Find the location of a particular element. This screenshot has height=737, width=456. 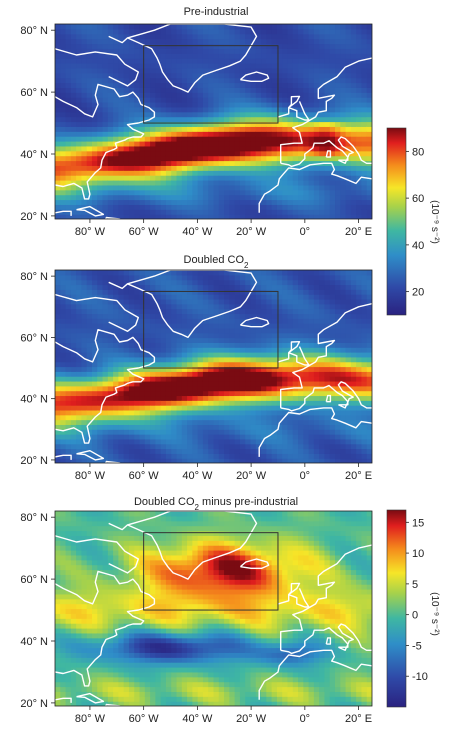

coastline is located at coordinates (343, 406).